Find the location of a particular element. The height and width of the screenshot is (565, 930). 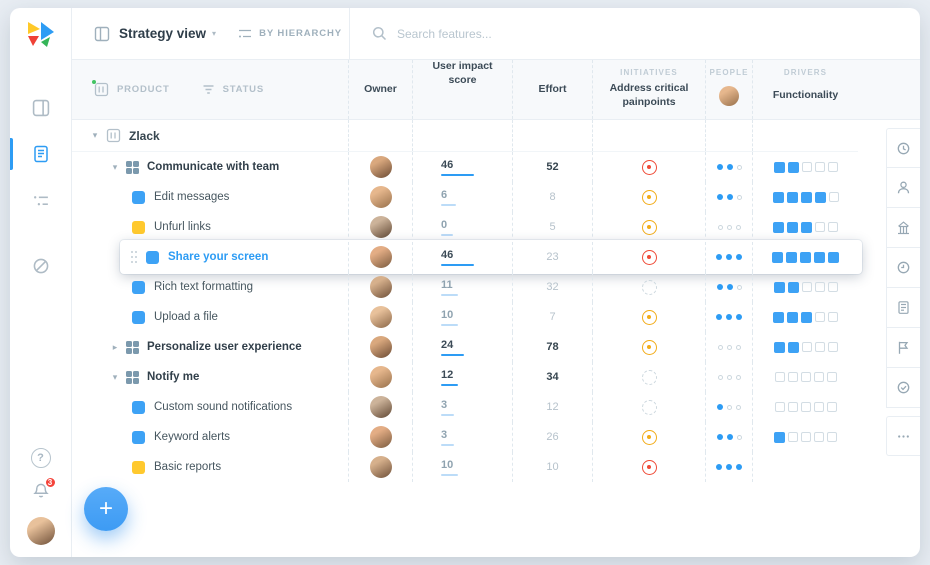

feature-label: Notify me is located at coordinates (173, 377).